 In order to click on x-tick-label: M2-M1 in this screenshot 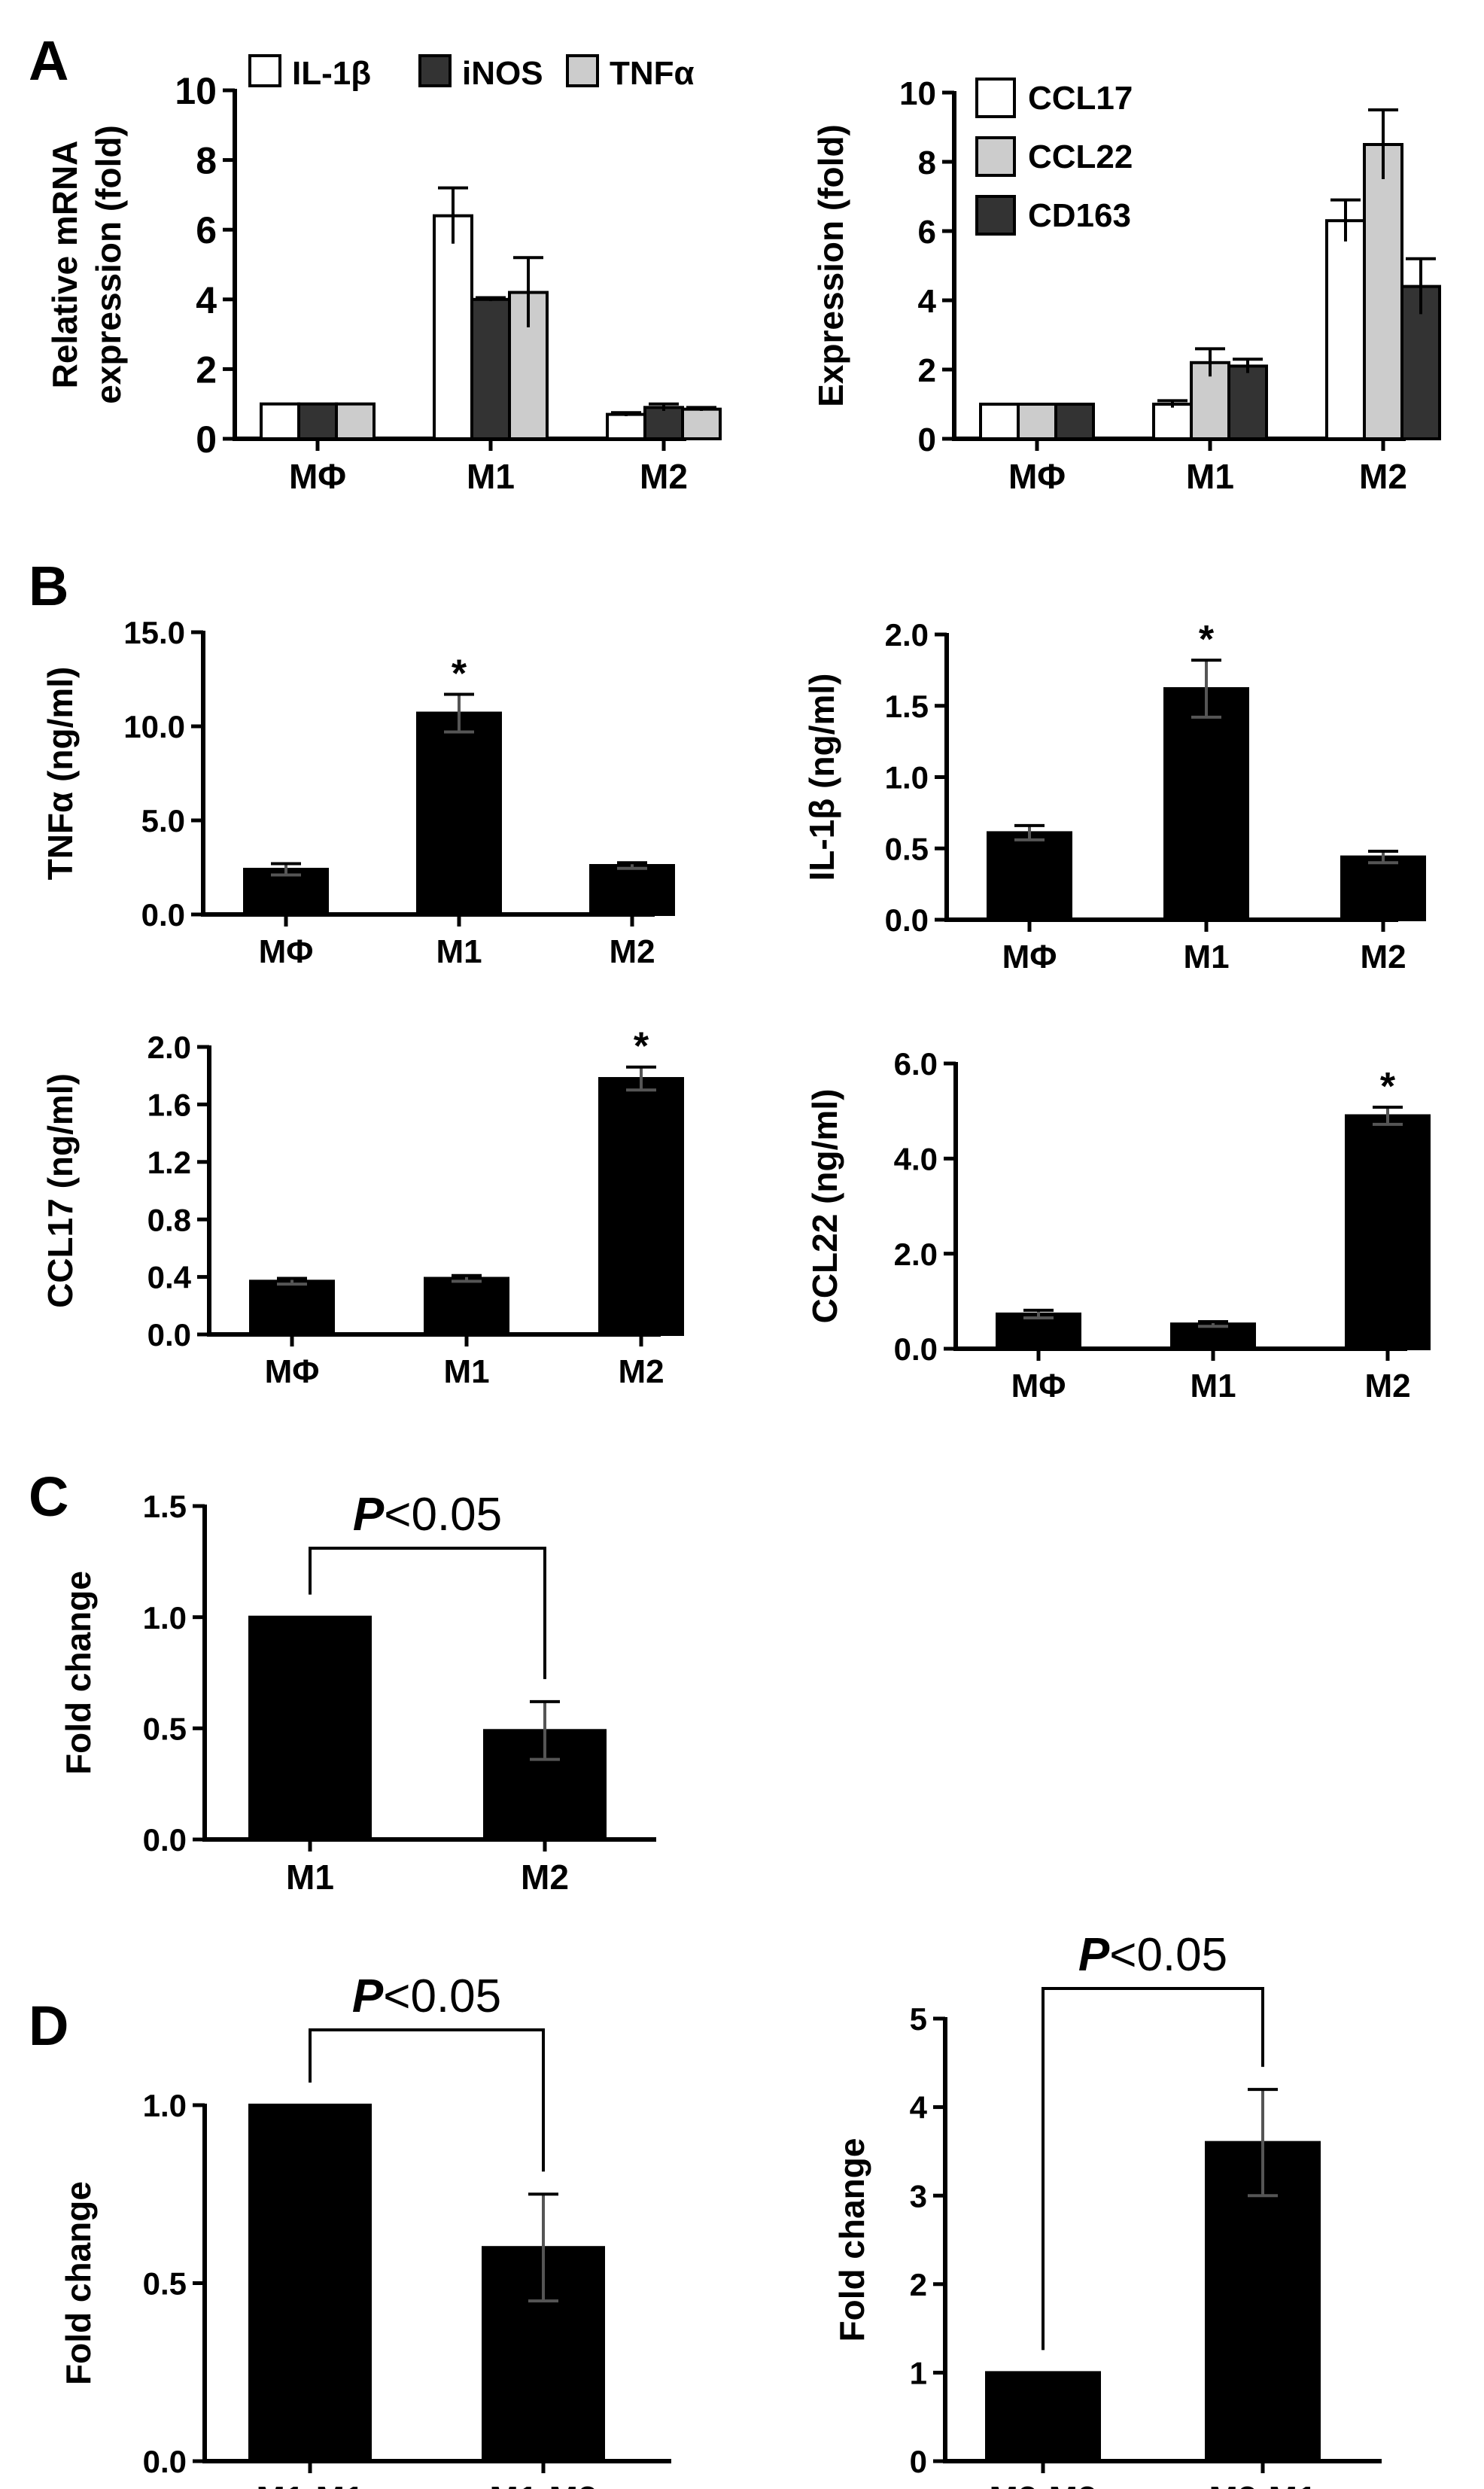, I will do `click(1262, 2484)`.